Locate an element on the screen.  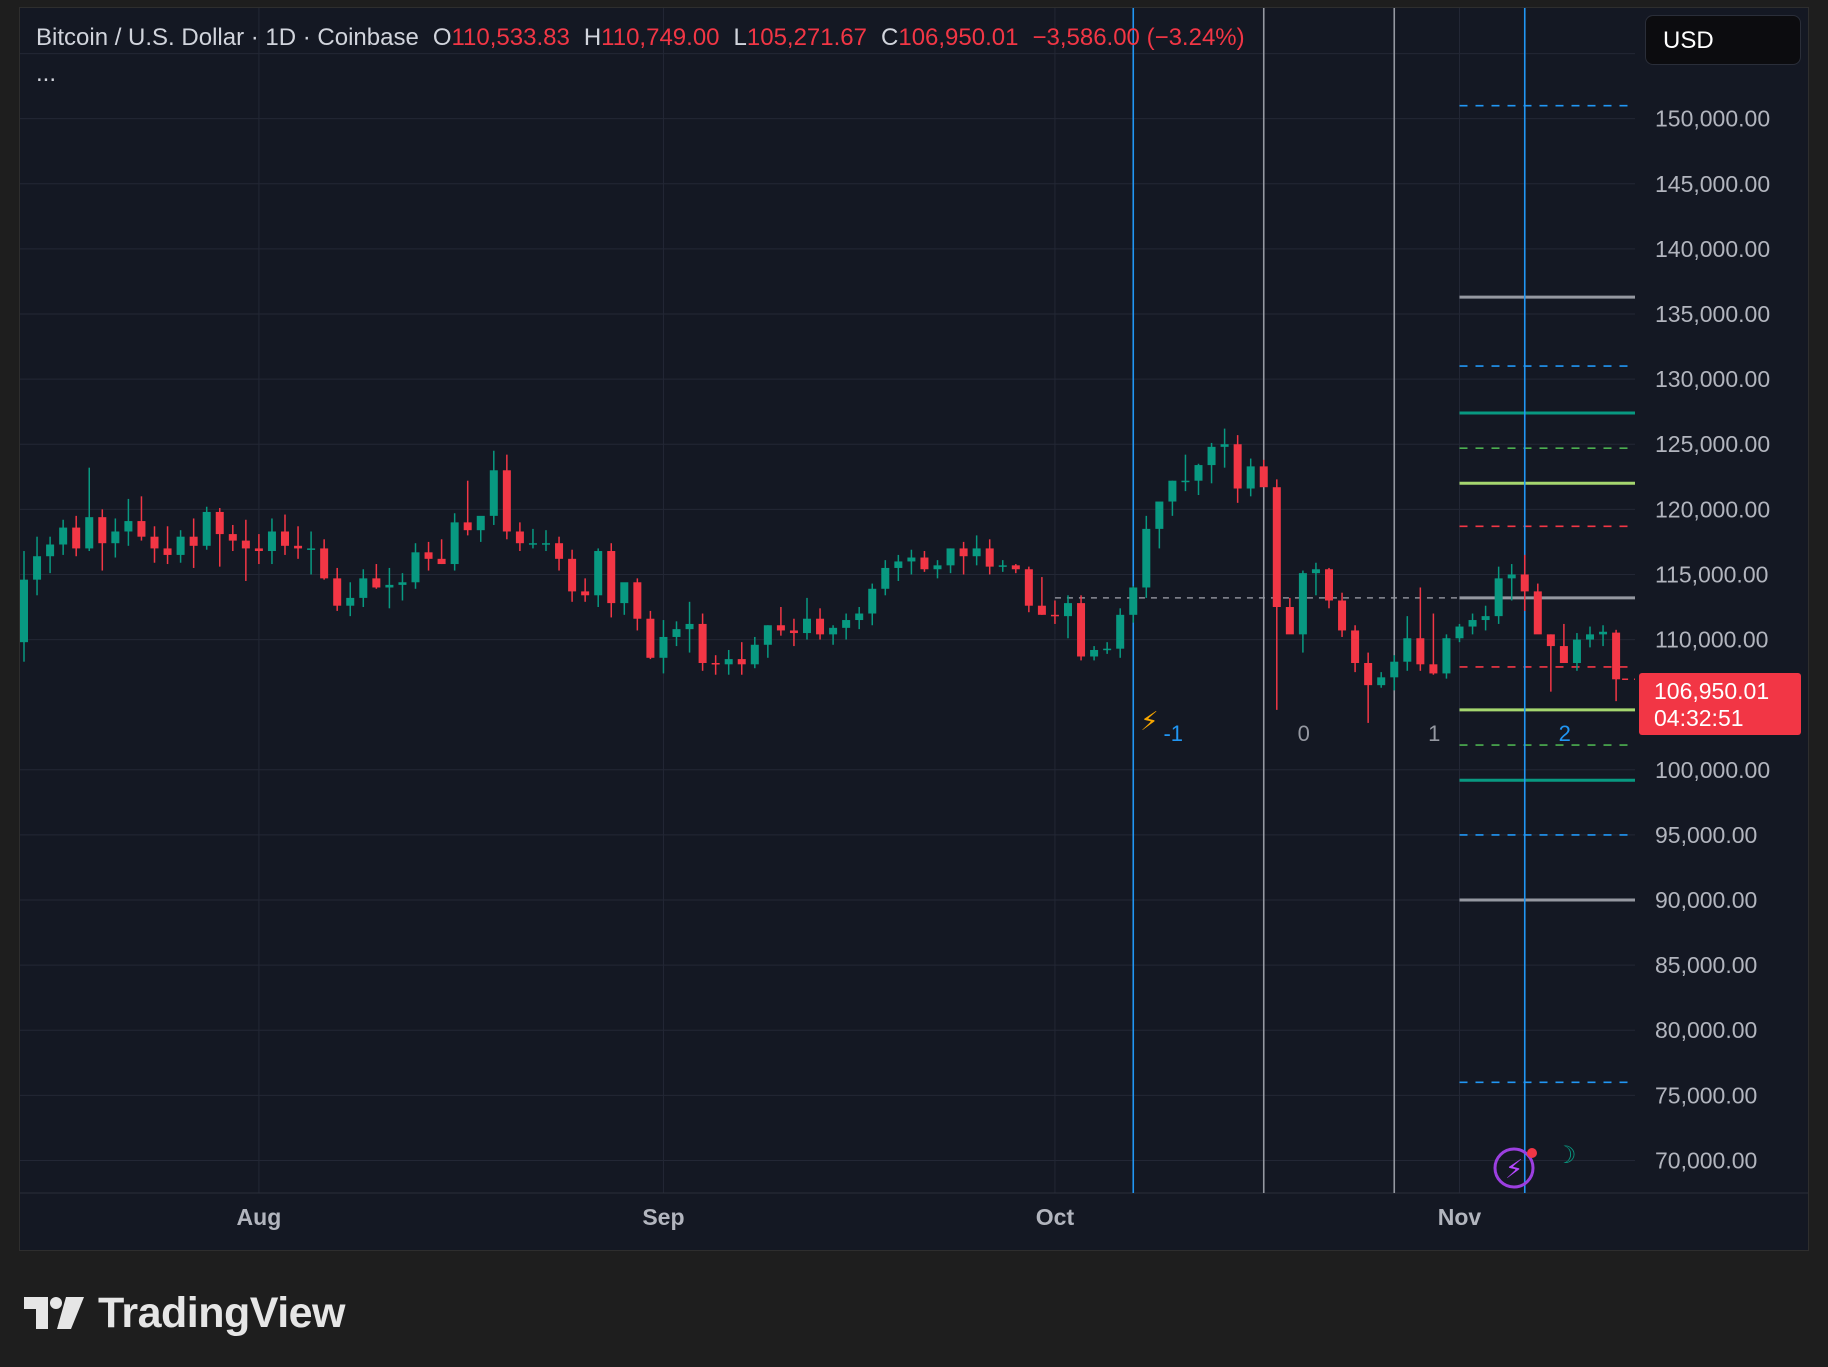
high-key: H is located at coordinates (592, 37).